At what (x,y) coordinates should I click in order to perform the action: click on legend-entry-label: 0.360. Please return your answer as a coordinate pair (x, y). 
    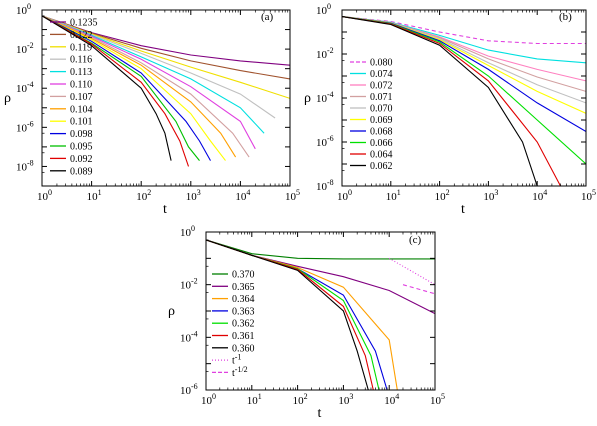
    Looking at the image, I should click on (243, 348).